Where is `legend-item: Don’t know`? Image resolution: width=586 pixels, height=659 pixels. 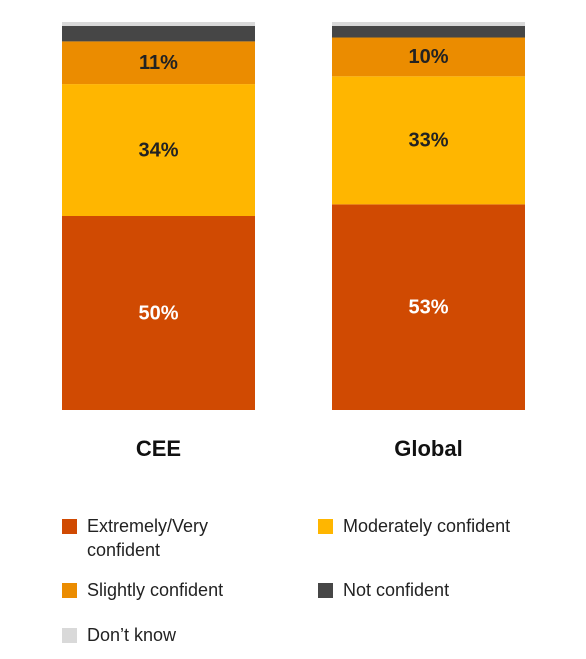 legend-item: Don’t know is located at coordinates (154, 635).